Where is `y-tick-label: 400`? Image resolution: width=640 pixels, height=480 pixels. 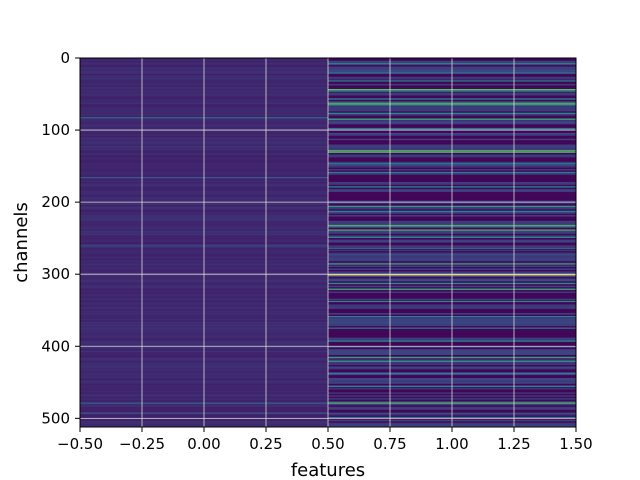
y-tick-label: 400 is located at coordinates (55, 346).